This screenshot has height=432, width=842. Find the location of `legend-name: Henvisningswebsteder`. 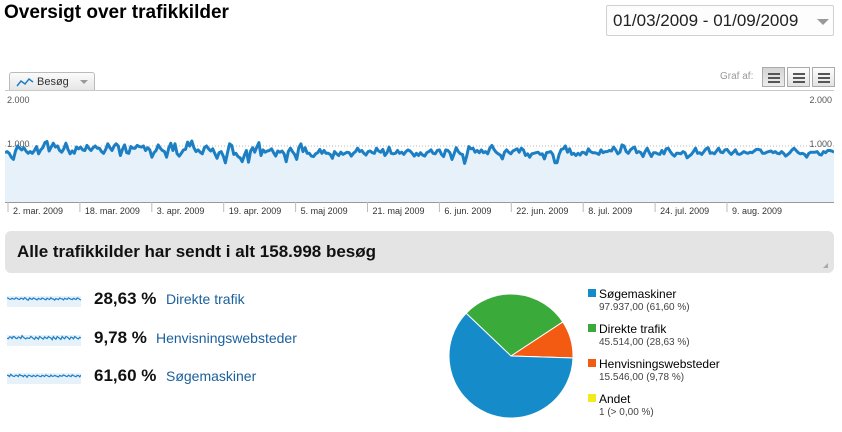

legend-name: Henvisningswebsteder is located at coordinates (659, 364).